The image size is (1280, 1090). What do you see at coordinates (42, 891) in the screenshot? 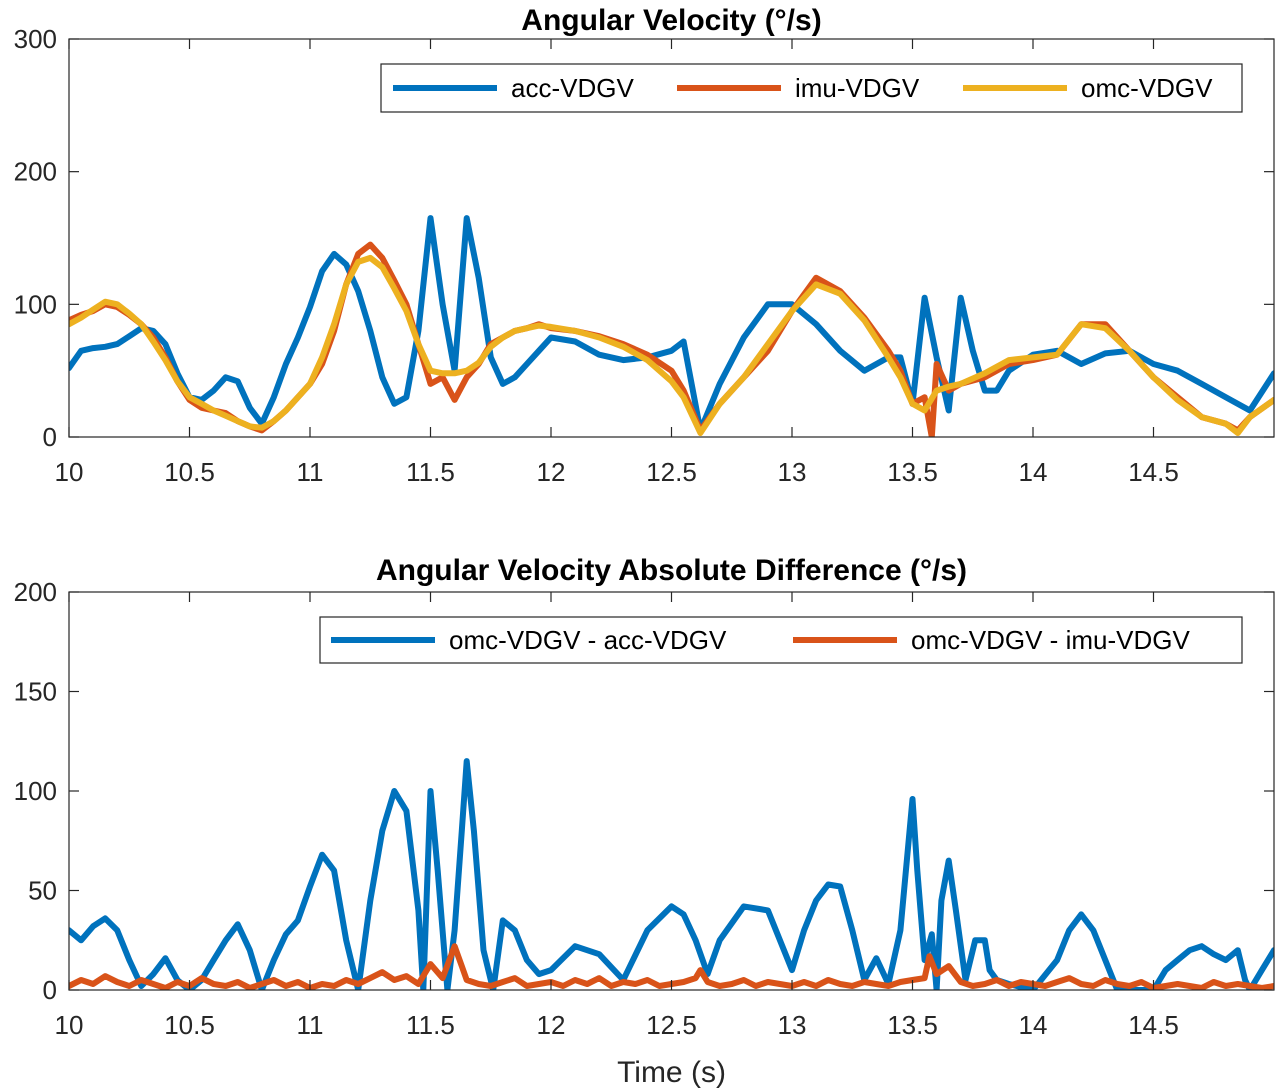
I see `y-tick-label: 50` at bounding box center [42, 891].